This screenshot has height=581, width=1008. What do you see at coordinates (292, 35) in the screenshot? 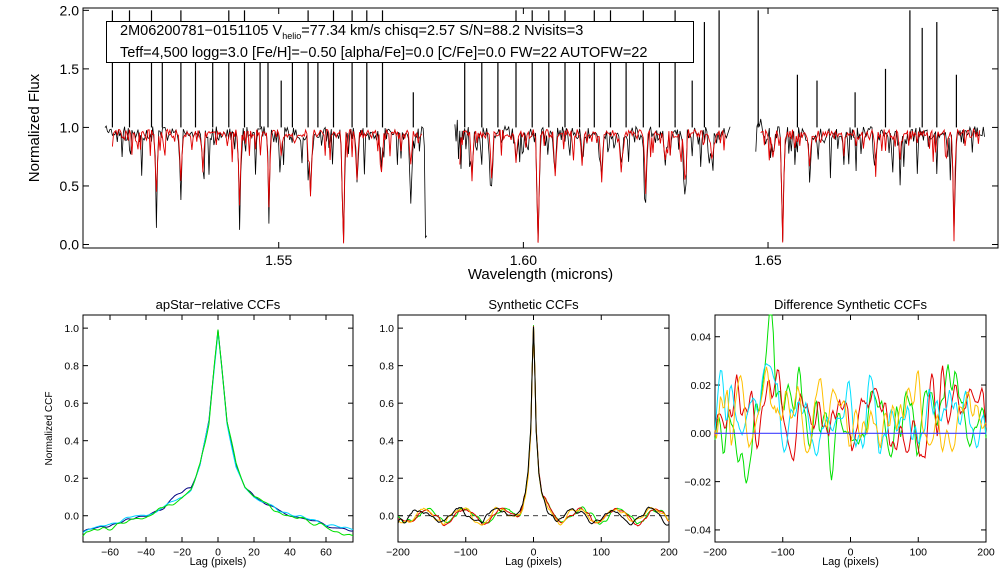
I see `info-helio-subscript: helio` at bounding box center [292, 35].